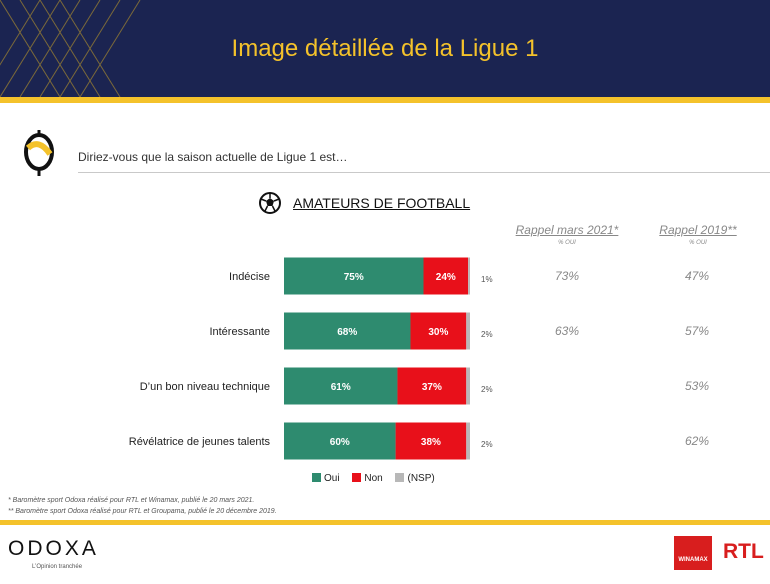 Image resolution: width=770 pixels, height=584 pixels. I want to click on legend-swatch-nsp, so click(400, 477).